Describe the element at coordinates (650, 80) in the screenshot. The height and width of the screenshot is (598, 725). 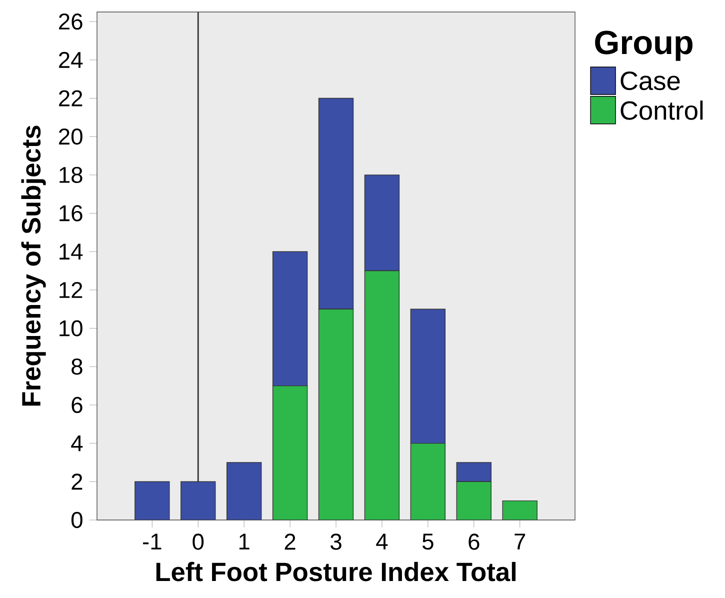
I see `legend-label: Case` at that location.